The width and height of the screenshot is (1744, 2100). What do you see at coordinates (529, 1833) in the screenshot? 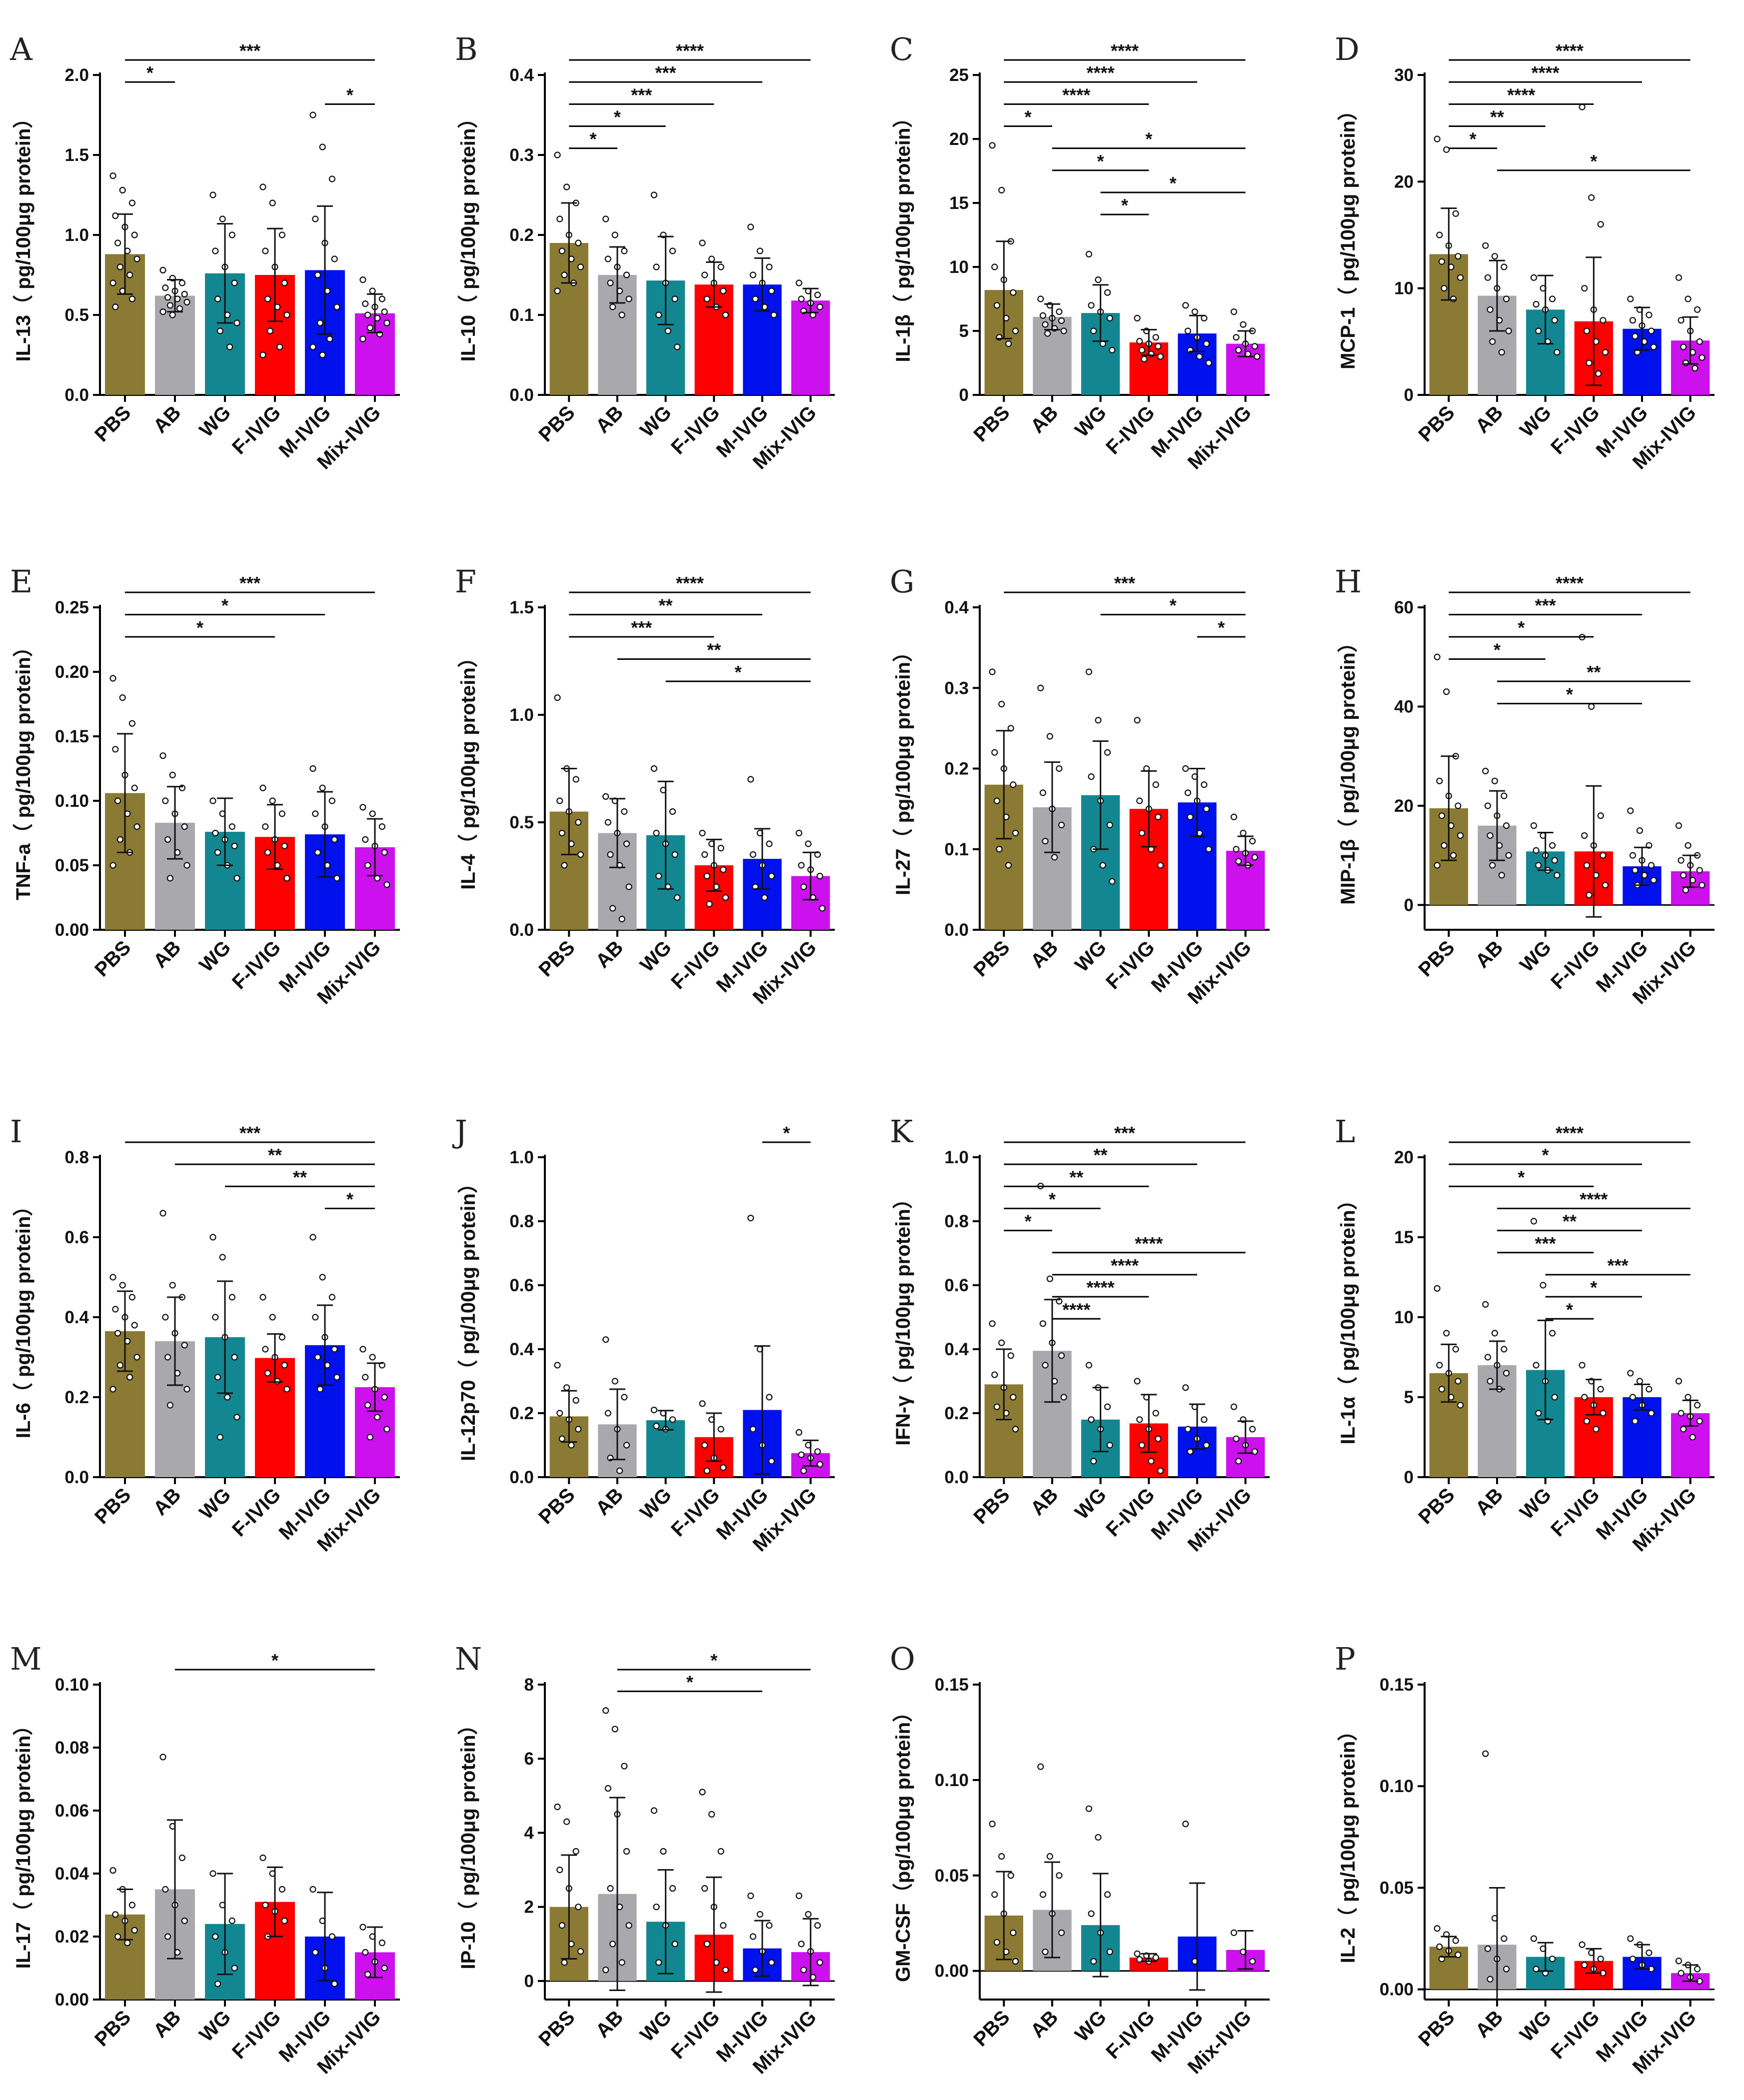
I see `y-tick-label: 4` at bounding box center [529, 1833].